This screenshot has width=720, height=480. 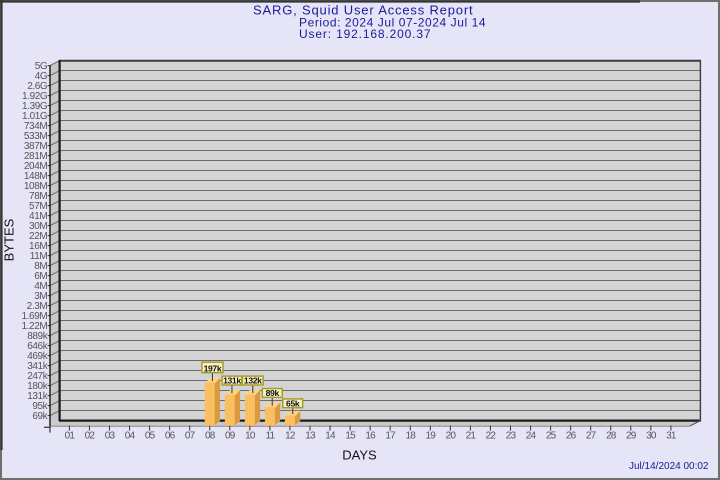 What do you see at coordinates (35, 136) in the screenshot?
I see `svg-text: 533M` at bounding box center [35, 136].